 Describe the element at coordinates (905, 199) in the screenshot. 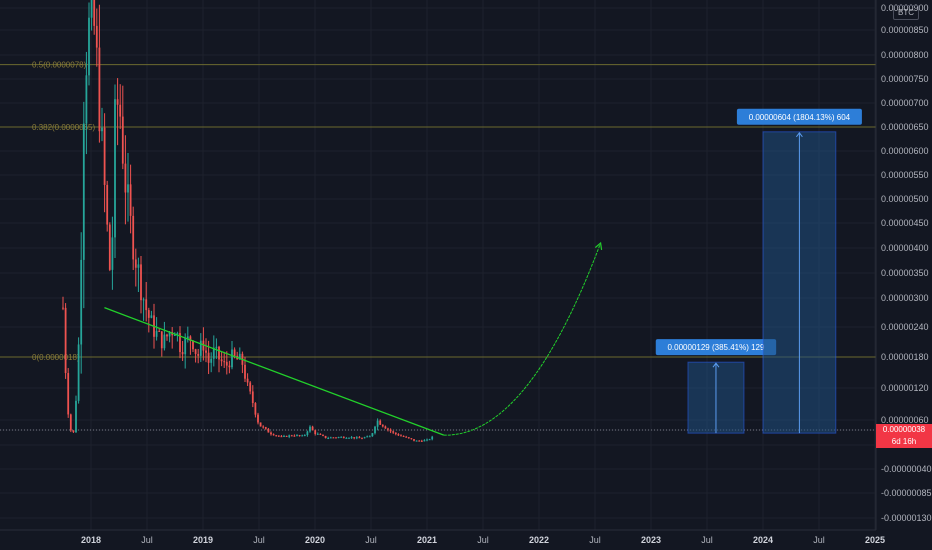

I see `y-tick-label: 0.00000500` at that location.